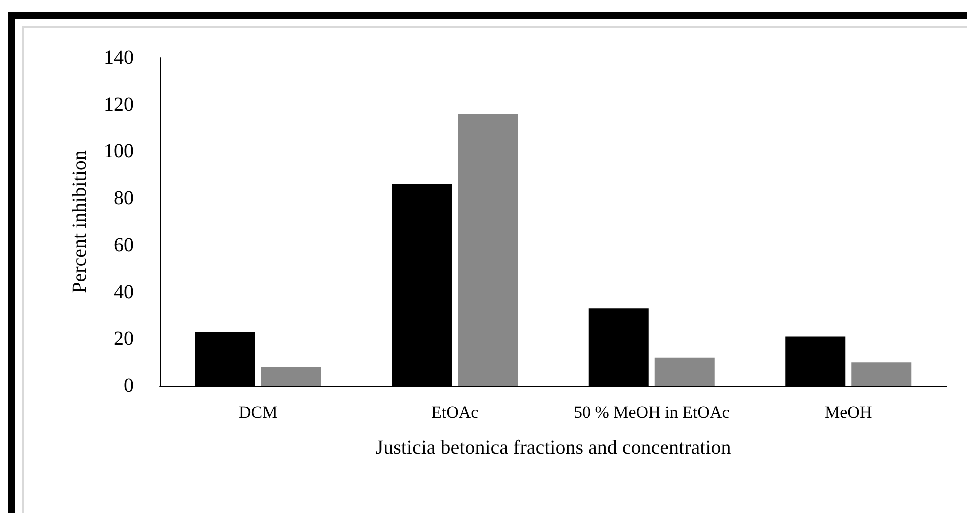  What do you see at coordinates (124, 292) in the screenshot?
I see `y-tick-label: 40` at bounding box center [124, 292].